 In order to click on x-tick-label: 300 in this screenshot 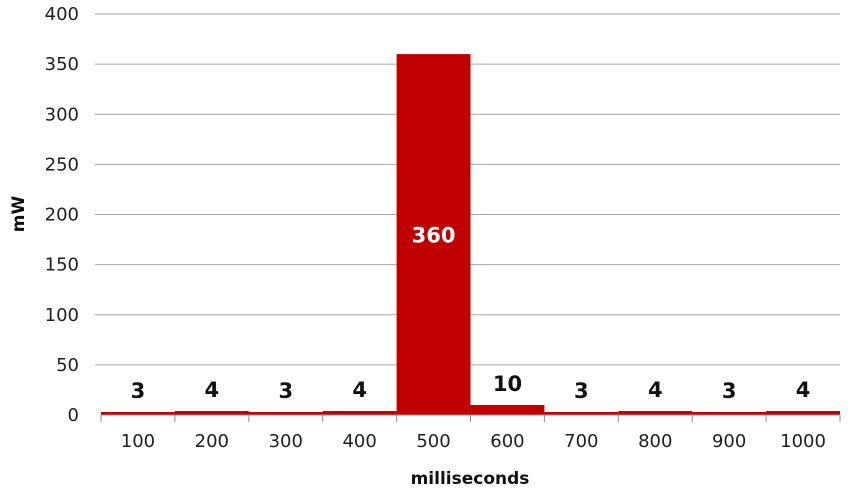, I will do `click(286, 441)`.